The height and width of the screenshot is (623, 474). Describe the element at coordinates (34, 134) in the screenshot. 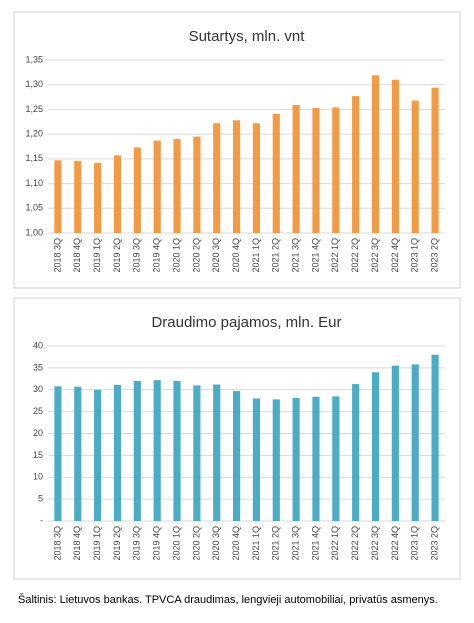

I see `y-tick-label: 1,20` at that location.